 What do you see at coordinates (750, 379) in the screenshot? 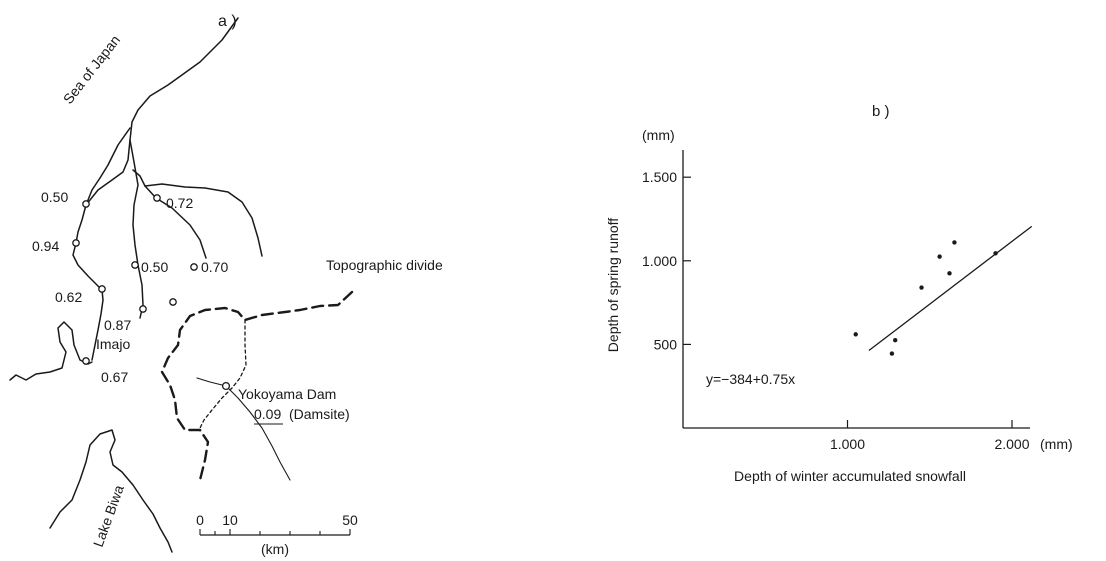
I see `regression-equation: y=−384+0.75x` at bounding box center [750, 379].